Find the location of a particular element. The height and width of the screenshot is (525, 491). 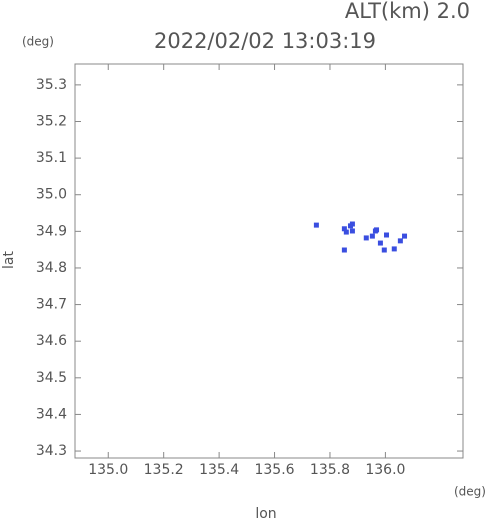

x-axis-label: lon is located at coordinates (265, 513).